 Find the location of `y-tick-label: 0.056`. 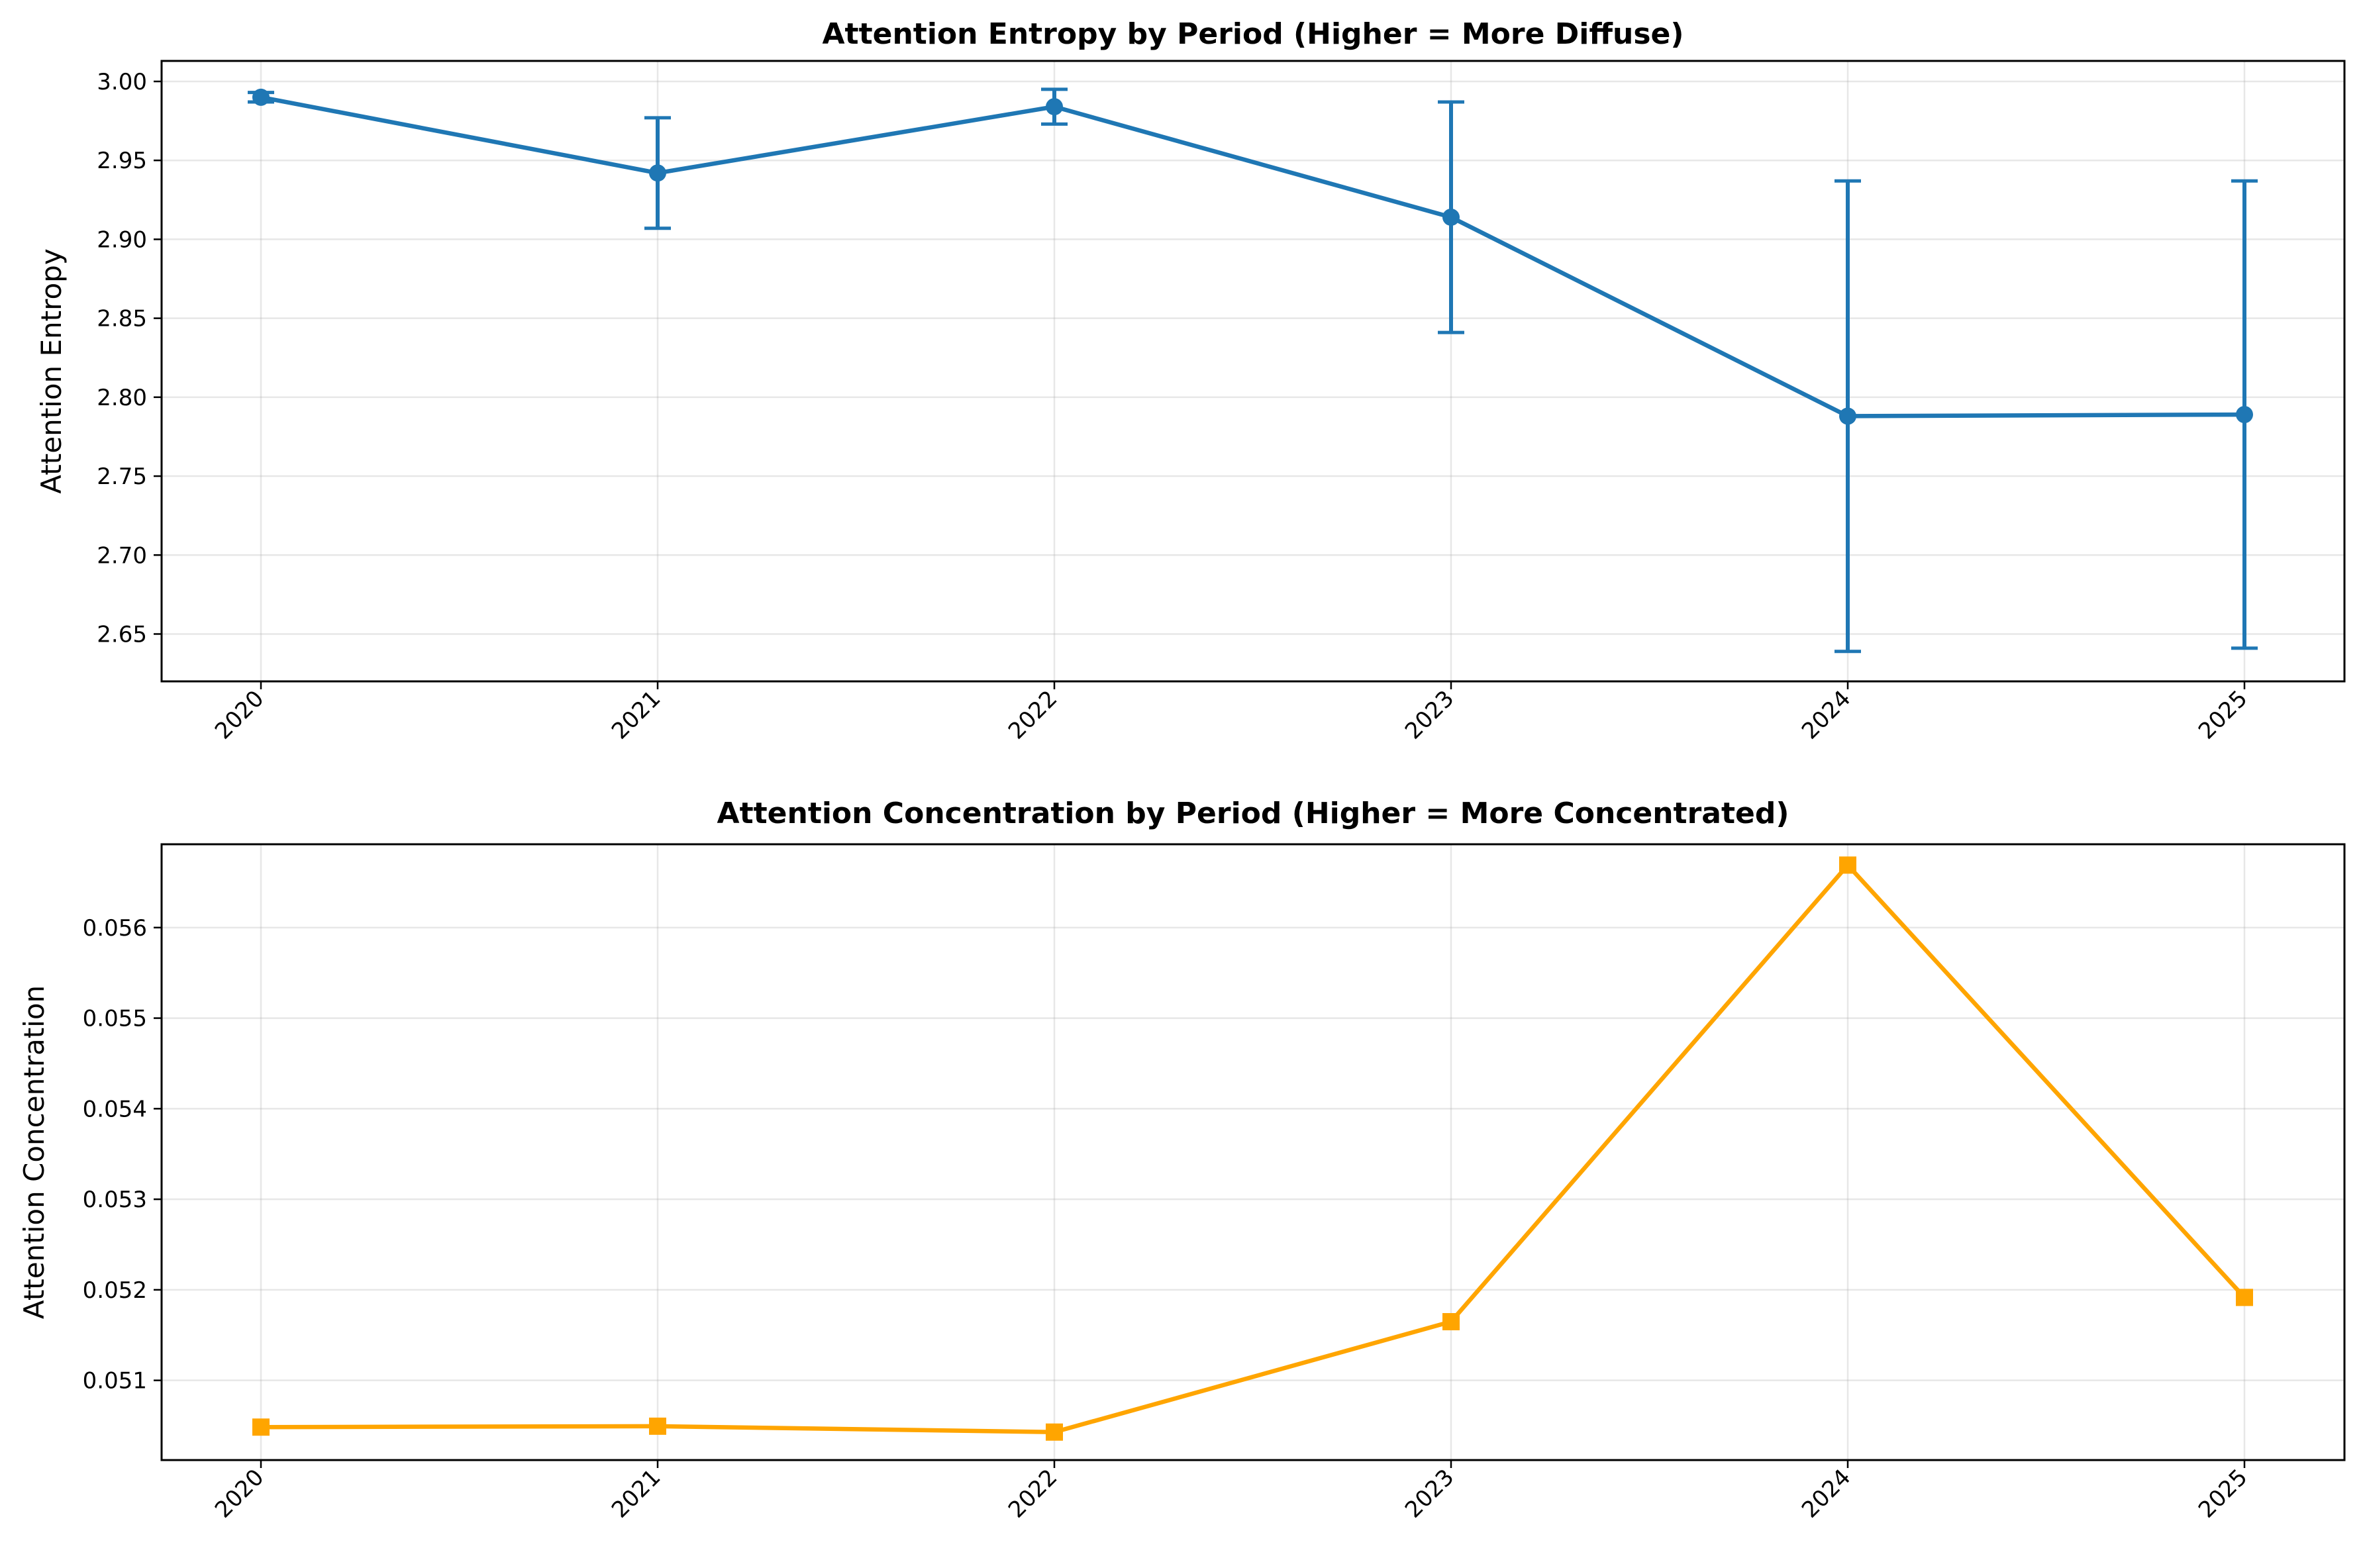

y-tick-label: 0.056 is located at coordinates (115, 928).